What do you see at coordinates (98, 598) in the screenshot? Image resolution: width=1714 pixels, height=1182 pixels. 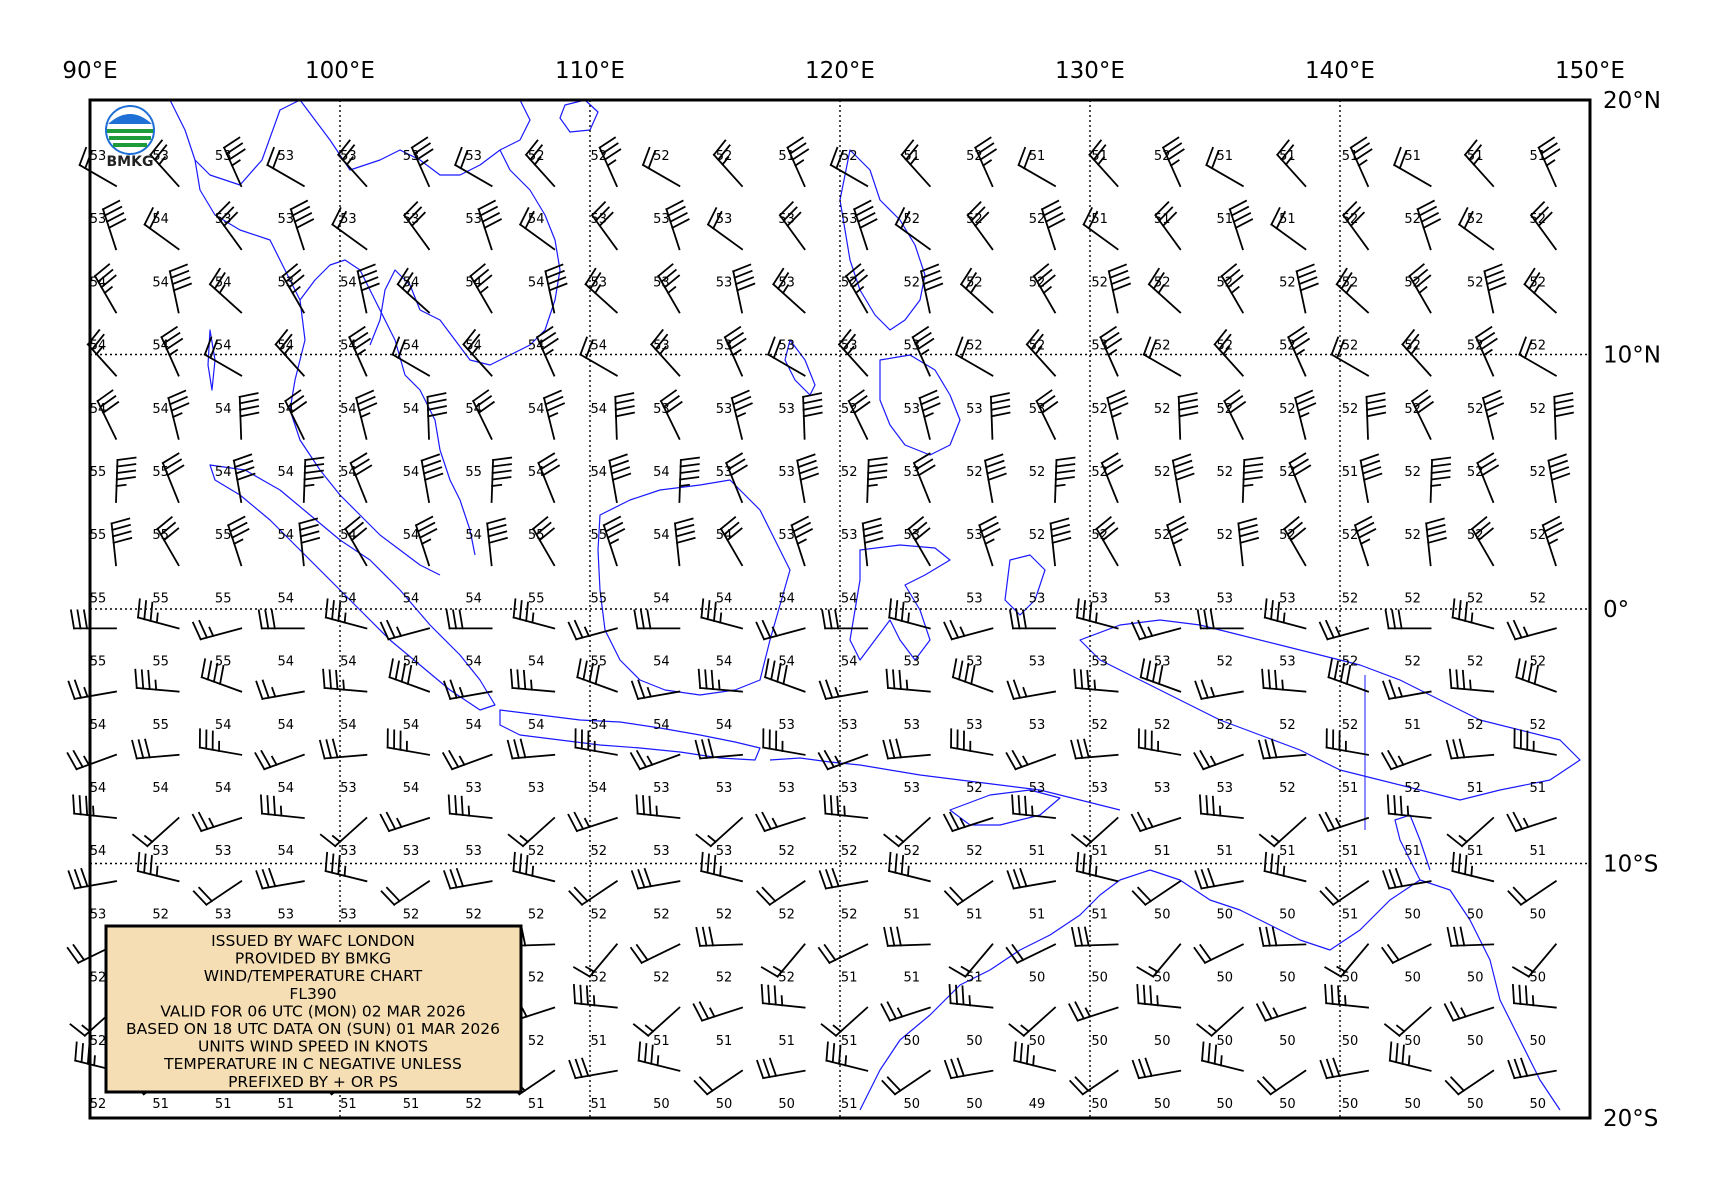 I see `temperature-label: 55` at bounding box center [98, 598].